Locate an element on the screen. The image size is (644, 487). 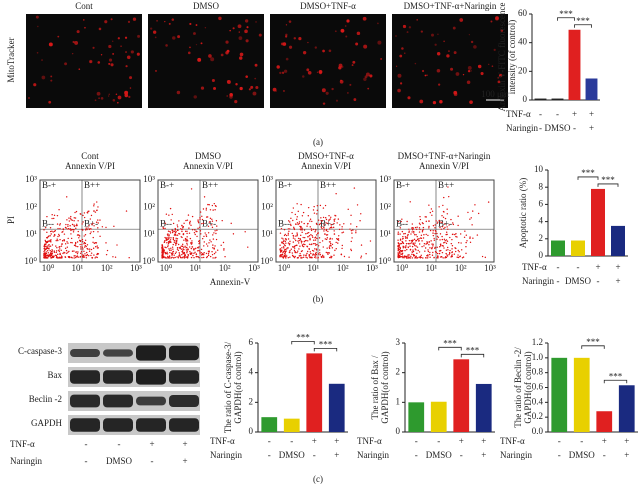
band-label: Beclin -2 is located at coordinates (45, 399).